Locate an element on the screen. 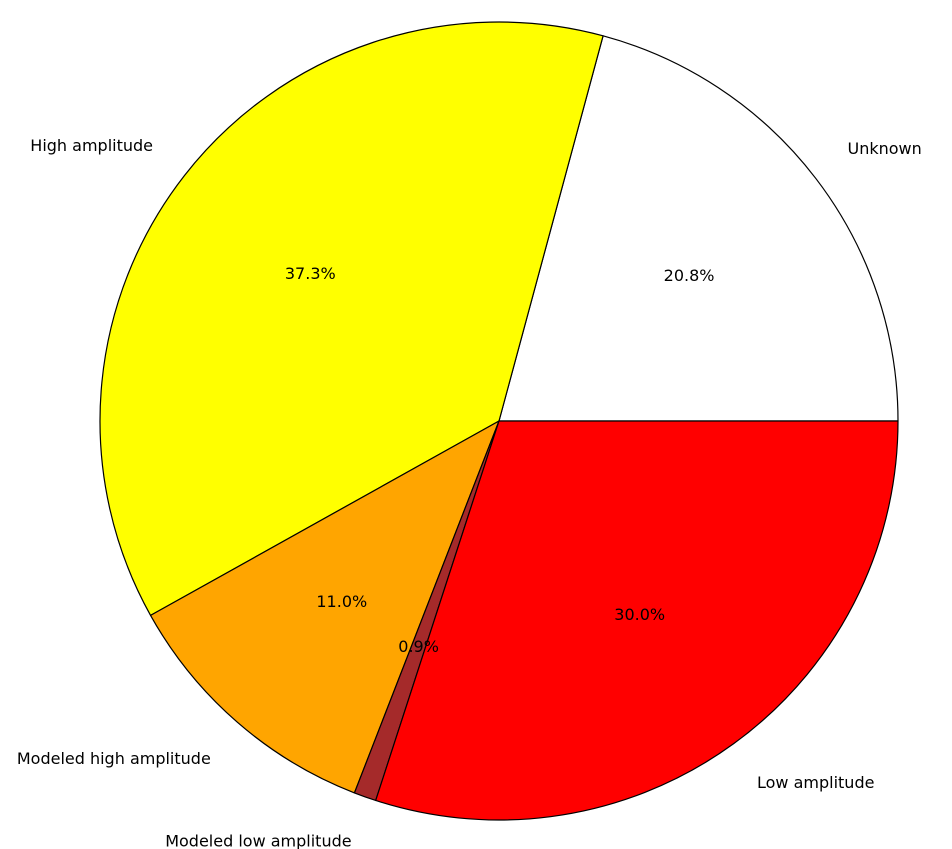  pct-label-unknown: 20.8% is located at coordinates (689, 275).